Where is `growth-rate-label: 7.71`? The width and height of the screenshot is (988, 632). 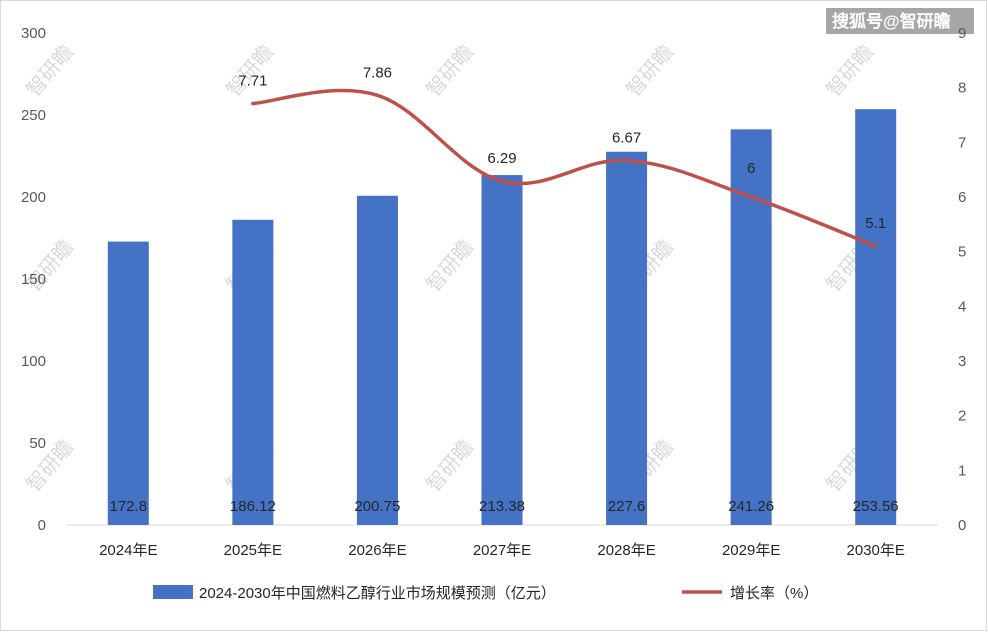
growth-rate-label: 7.71 is located at coordinates (252, 81).